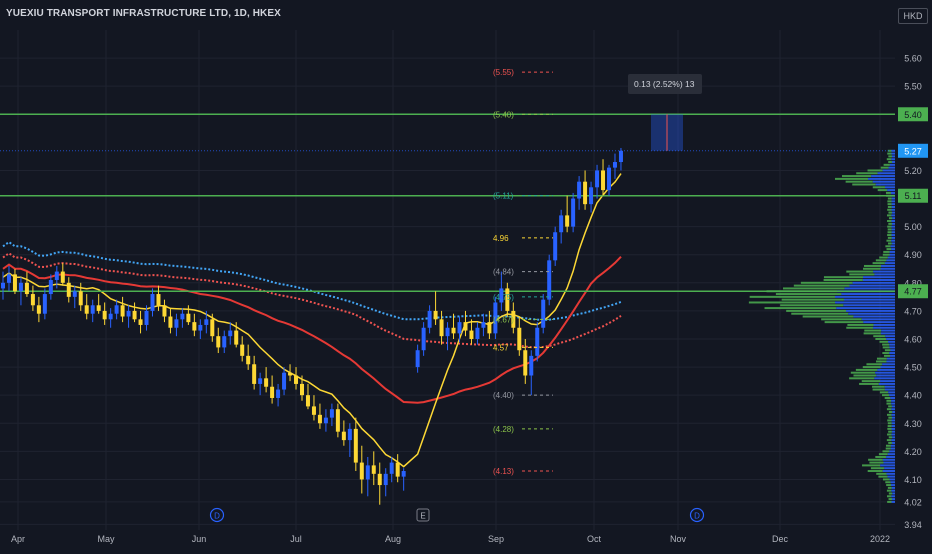 This screenshot has width=932, height=554. What do you see at coordinates (913, 16) in the screenshot?
I see `currency-button: HKD` at bounding box center [913, 16].